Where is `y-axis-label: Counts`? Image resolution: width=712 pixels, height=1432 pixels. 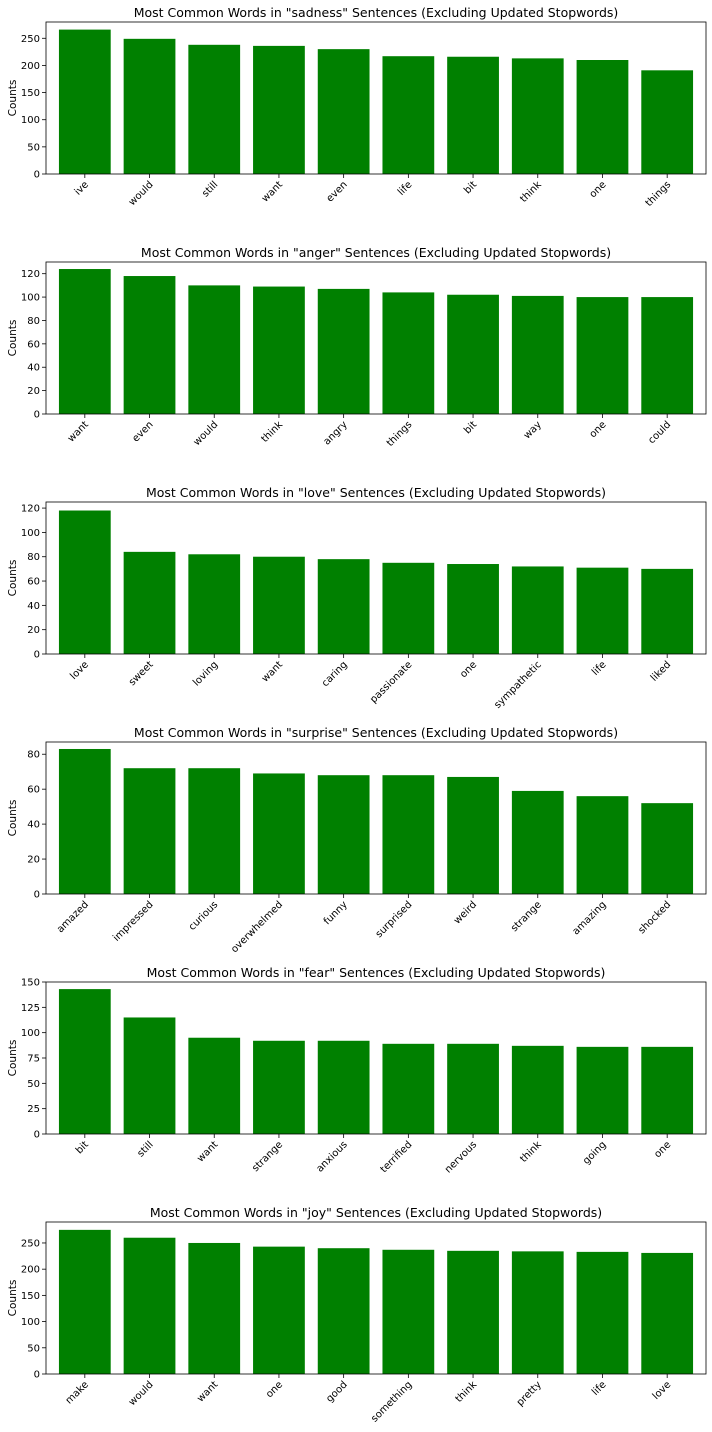
y-axis-label: Counts is located at coordinates (13, 1058).